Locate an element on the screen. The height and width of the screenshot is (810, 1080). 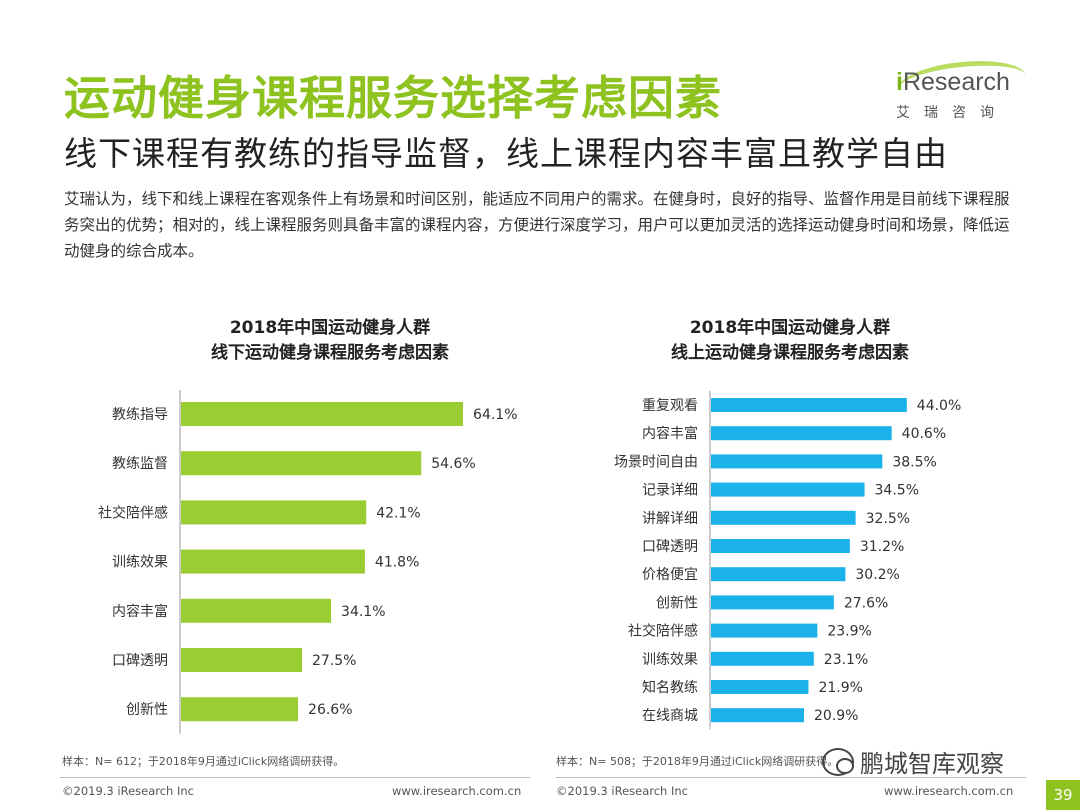
footer-url-left: www.iresearch.com.cn is located at coordinates (457, 791).